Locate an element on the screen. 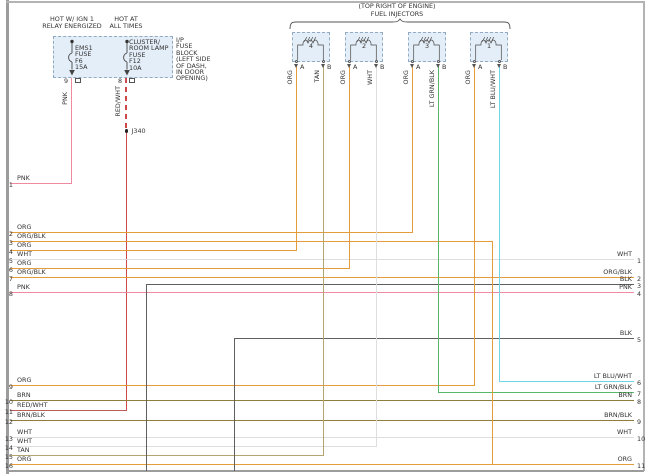 This screenshot has width=650, height=474. fuse2-label-line1: CLUSTER/ is located at coordinates (144, 42).